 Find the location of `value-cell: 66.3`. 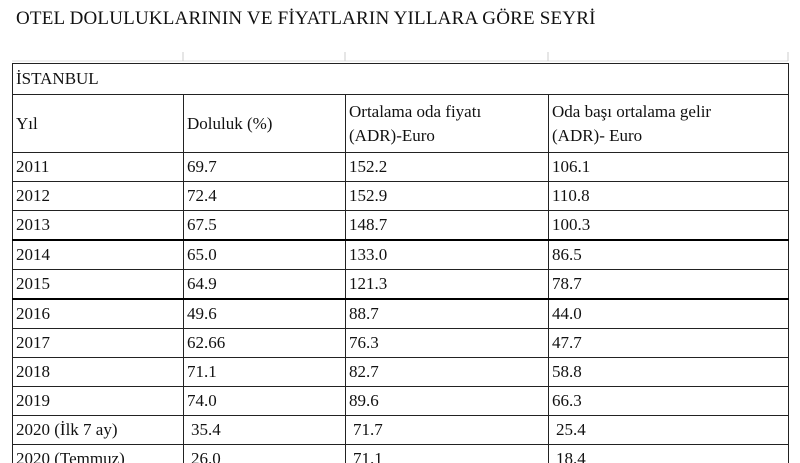

value-cell: 66.3 is located at coordinates (668, 401).